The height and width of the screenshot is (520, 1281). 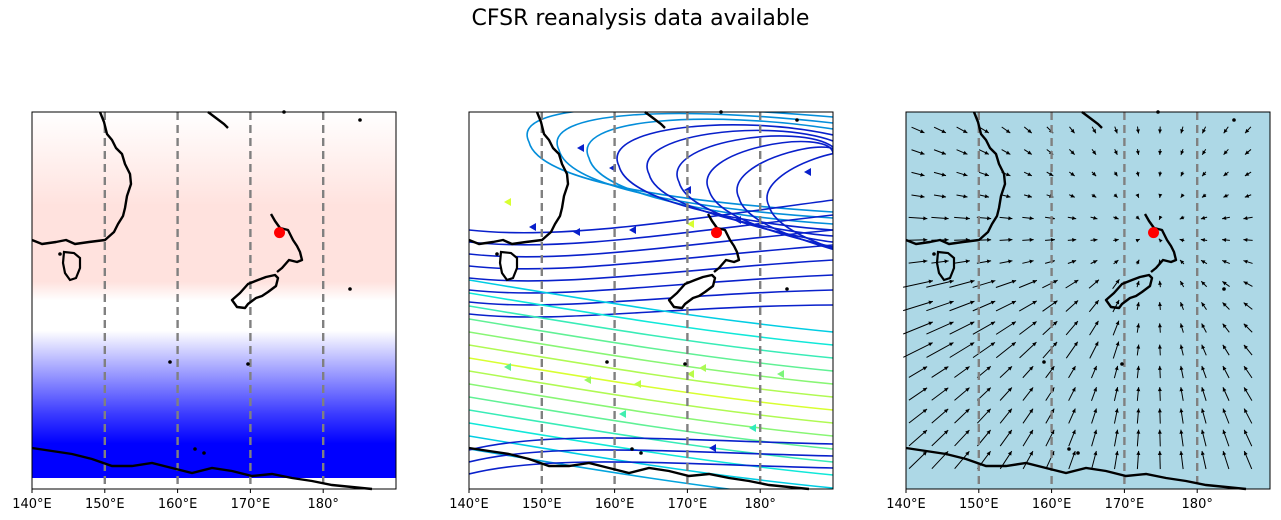 What do you see at coordinates (760, 504) in the screenshot?
I see `tick-label: 180°` at bounding box center [760, 504].